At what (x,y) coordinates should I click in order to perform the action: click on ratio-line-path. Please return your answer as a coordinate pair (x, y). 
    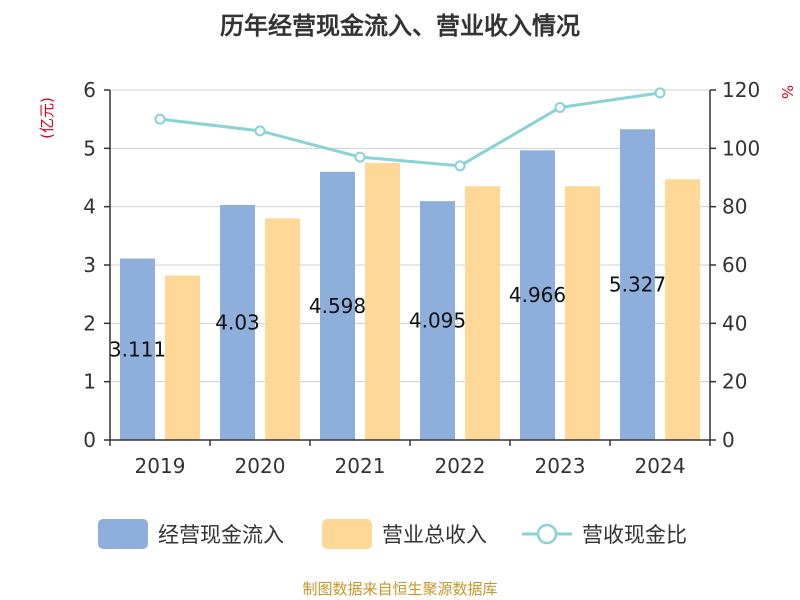
    Looking at the image, I should click on (410, 129).